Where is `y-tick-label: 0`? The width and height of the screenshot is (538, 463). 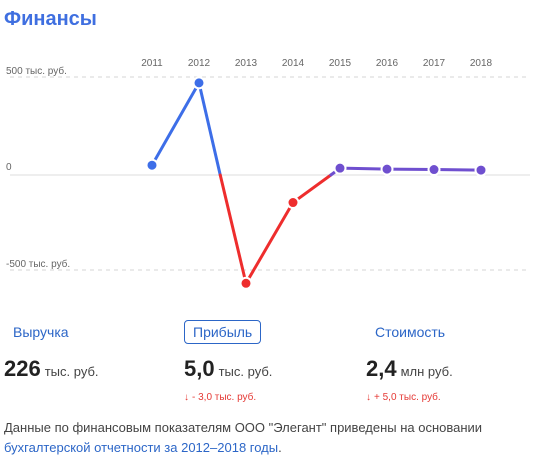 y-tick-label: 0 is located at coordinates (9, 167).